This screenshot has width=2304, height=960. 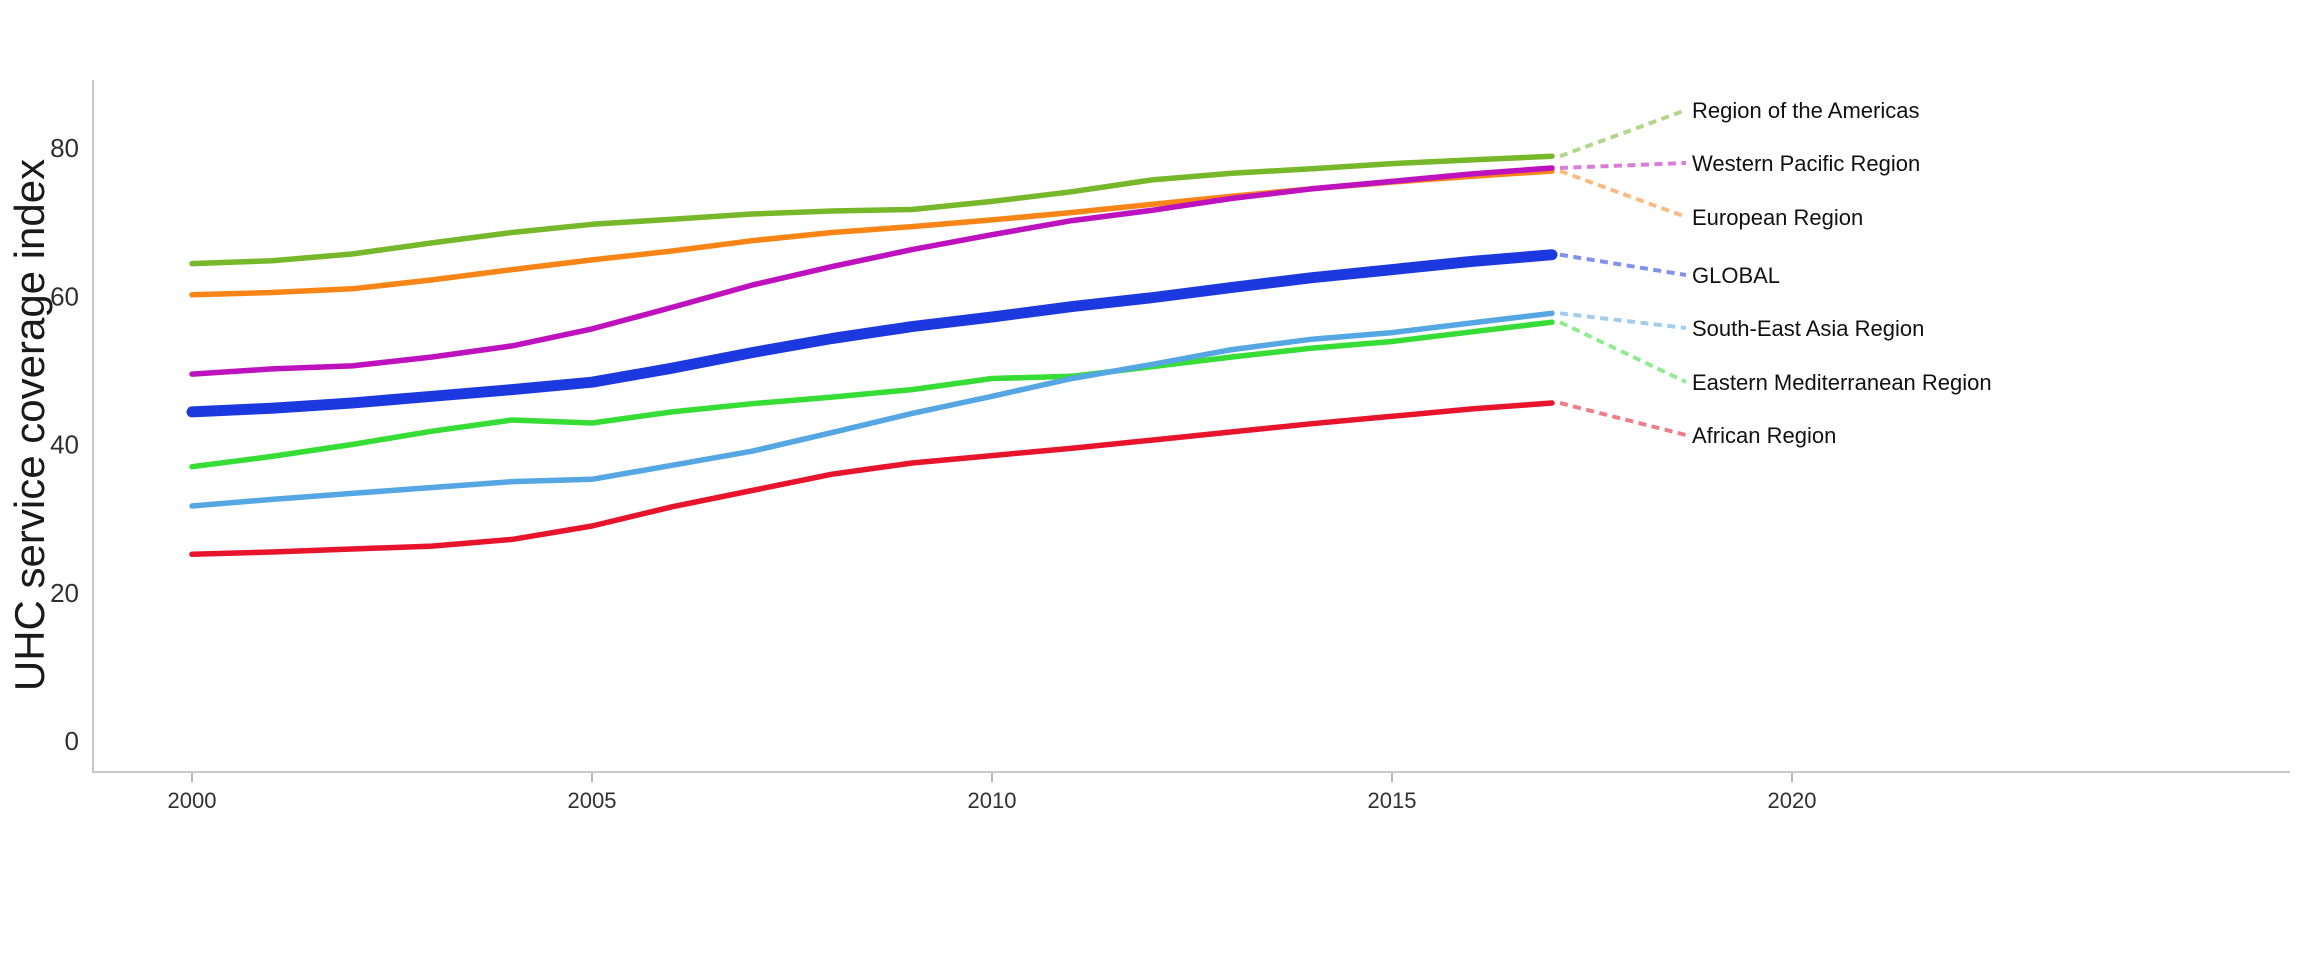 What do you see at coordinates (1392, 800) in the screenshot?
I see `x-tick-label: 2015` at bounding box center [1392, 800].